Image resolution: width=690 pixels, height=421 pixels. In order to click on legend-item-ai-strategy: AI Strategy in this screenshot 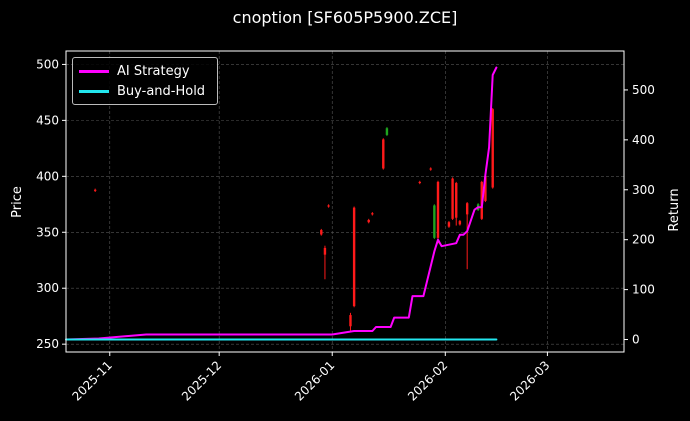, I will do `click(134, 71)`.